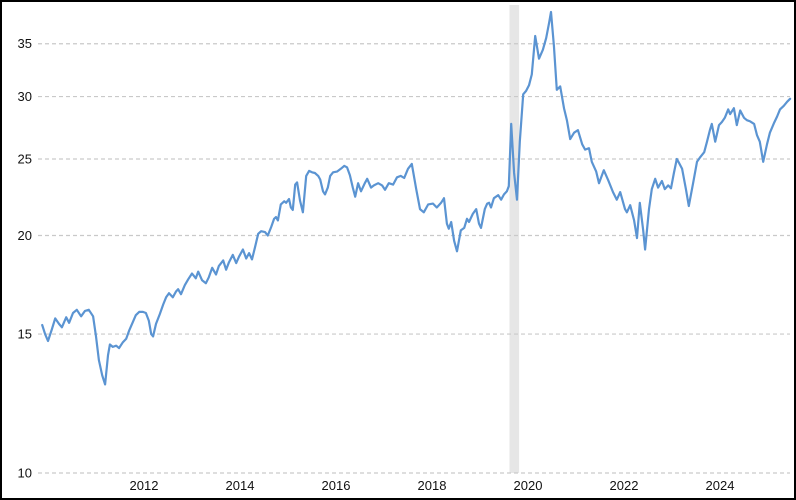 The image size is (796, 500). I want to click on y-axis-tick-label: 10, so click(25, 473).